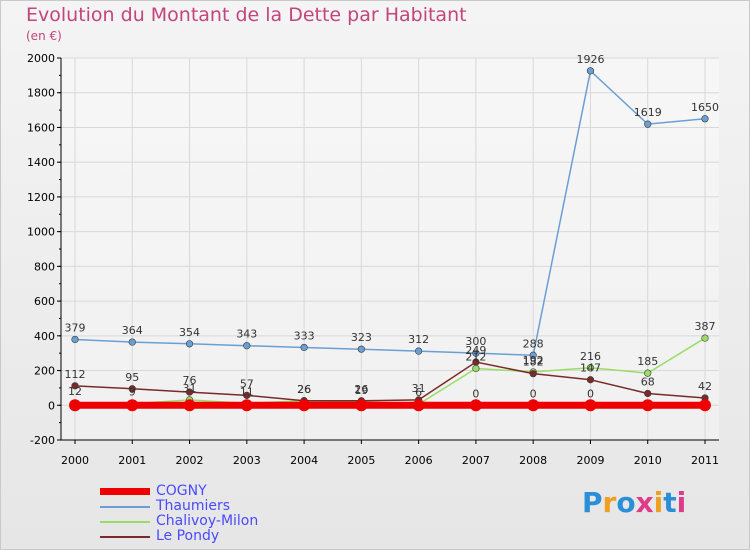  What do you see at coordinates (75, 460) in the screenshot?
I see `x-tick-label: 2000` at bounding box center [75, 460].